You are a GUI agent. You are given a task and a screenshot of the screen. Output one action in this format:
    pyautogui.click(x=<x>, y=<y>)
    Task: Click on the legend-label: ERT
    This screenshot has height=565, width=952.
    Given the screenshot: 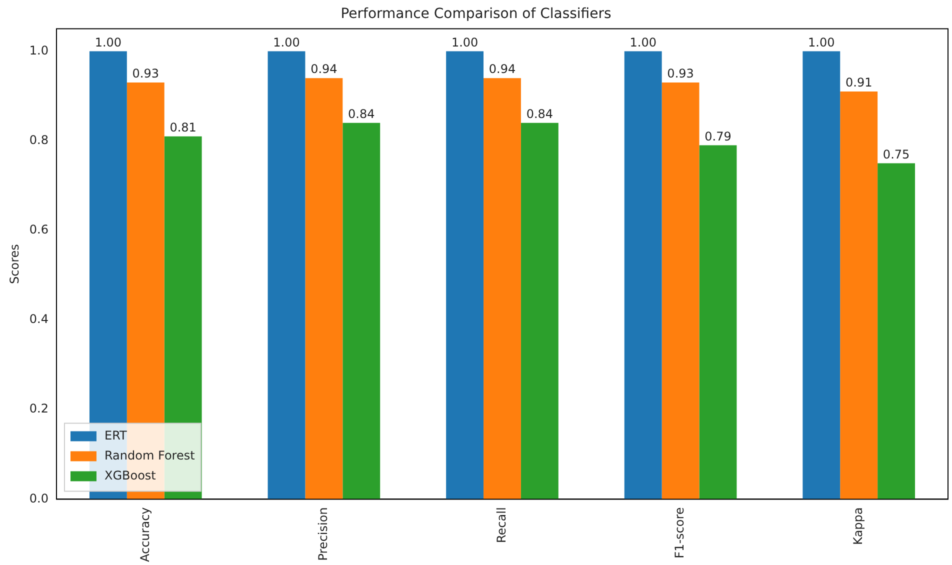 What is the action you would take?
    pyautogui.click(x=116, y=435)
    